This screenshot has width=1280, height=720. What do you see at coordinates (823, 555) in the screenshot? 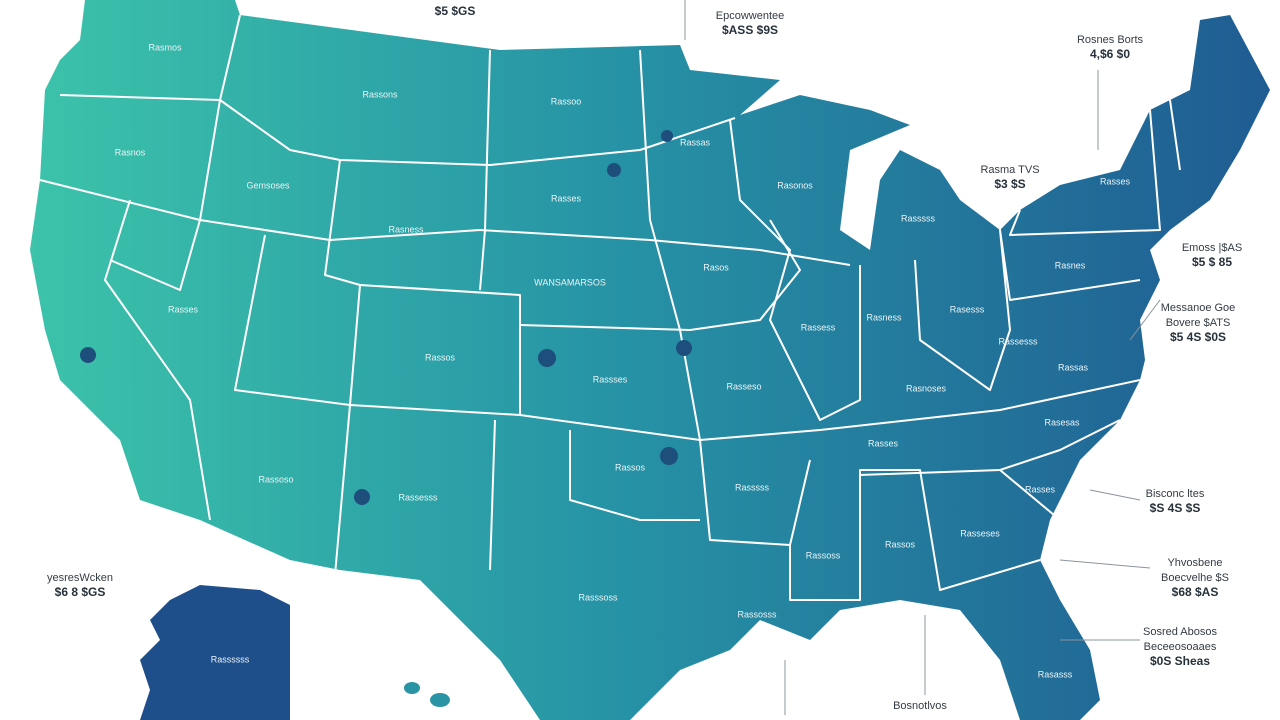
I see `state-label: Rassoss` at bounding box center [823, 555].